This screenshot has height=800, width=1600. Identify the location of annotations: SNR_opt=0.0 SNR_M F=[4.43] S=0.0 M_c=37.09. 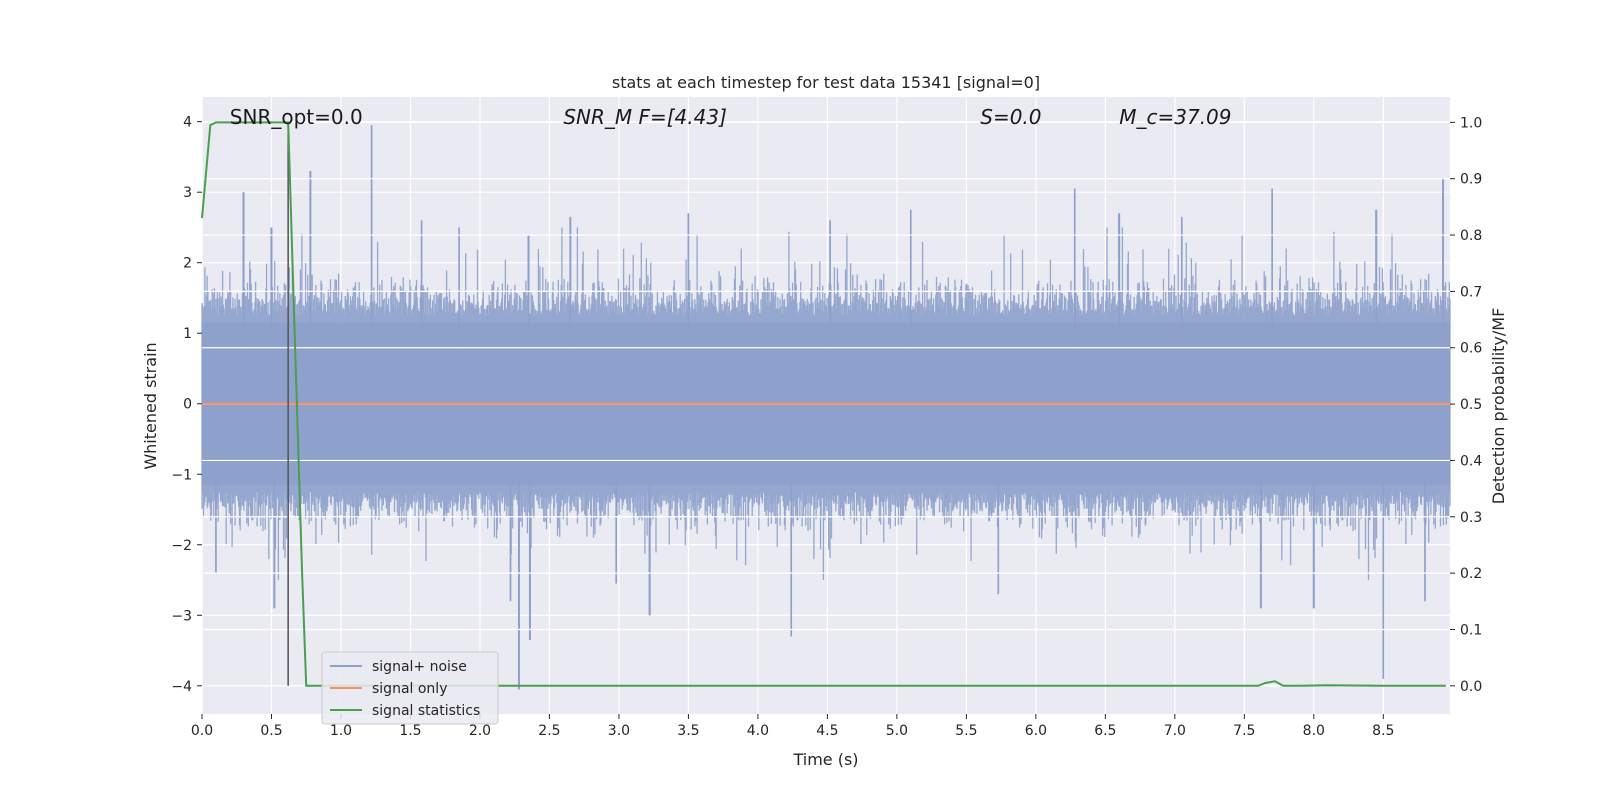
(731, 117).